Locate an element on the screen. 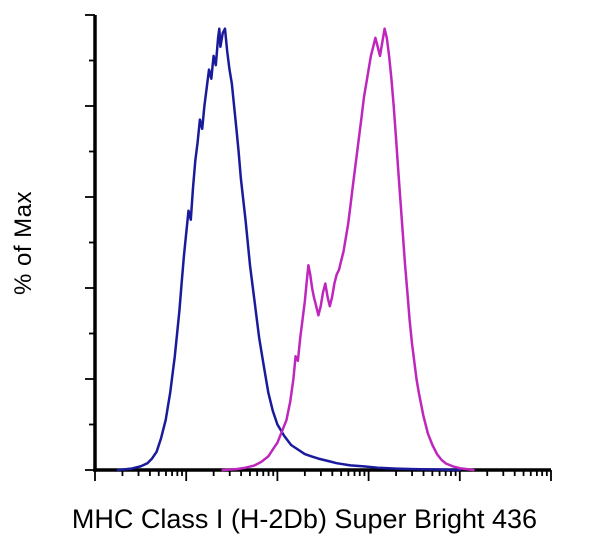 Image resolution: width=609 pixels, height=550 pixels. x-axis-ticks is located at coordinates (323, 475).